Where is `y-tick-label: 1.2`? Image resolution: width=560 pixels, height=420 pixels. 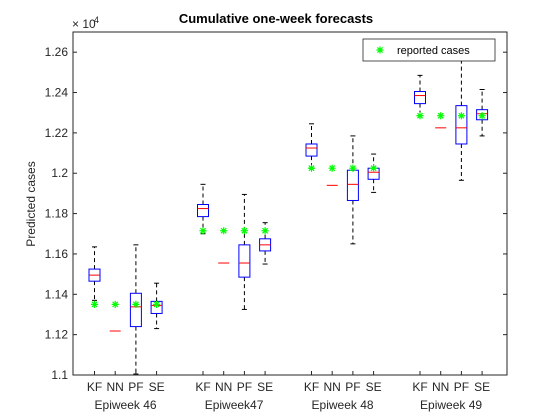 y-tick-label: 1.2 is located at coordinates (59, 173).